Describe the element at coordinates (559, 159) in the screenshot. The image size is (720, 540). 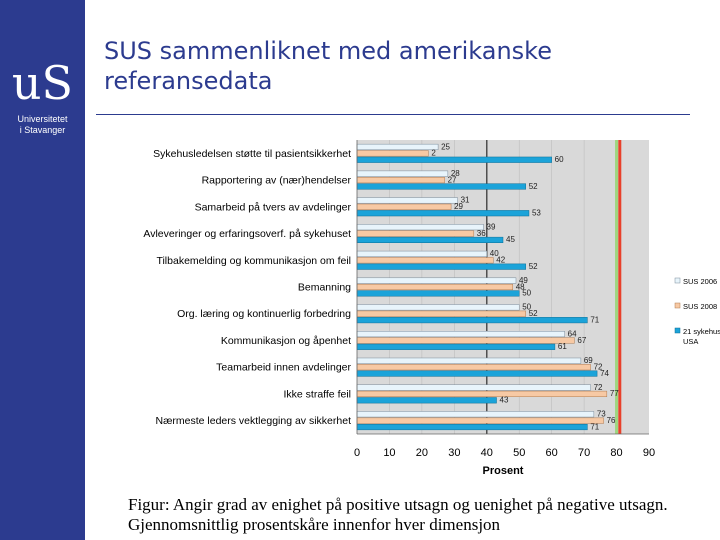
I see `value-label: 60` at that location.